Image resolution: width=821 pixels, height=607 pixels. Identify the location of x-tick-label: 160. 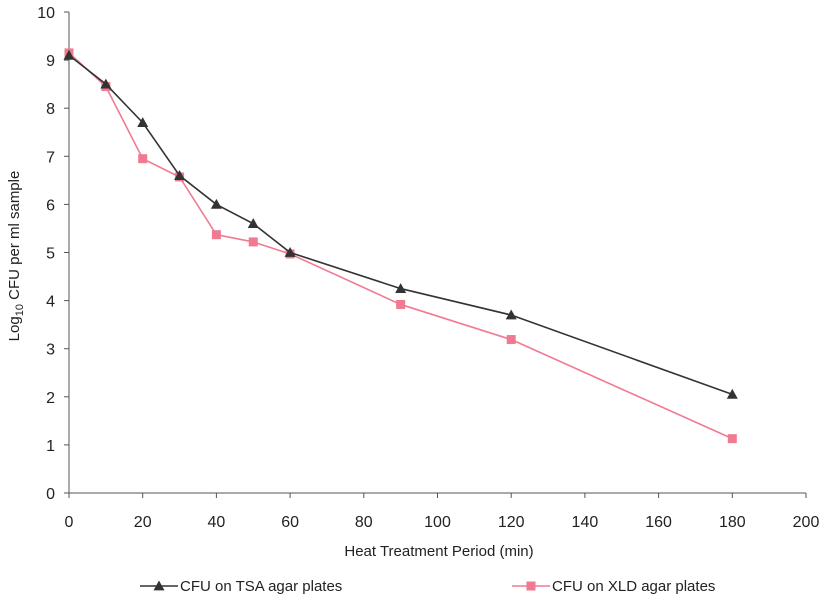
(658, 522).